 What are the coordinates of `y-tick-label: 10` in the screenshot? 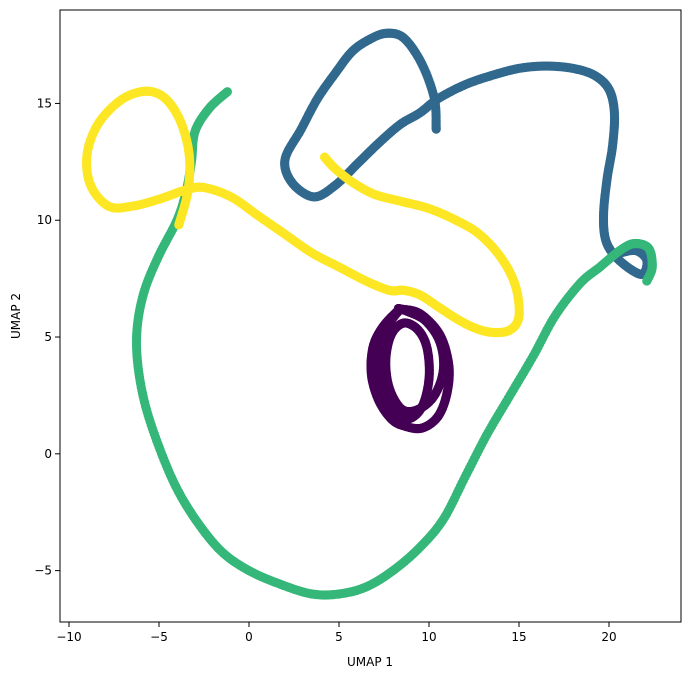 It's located at (44, 220).